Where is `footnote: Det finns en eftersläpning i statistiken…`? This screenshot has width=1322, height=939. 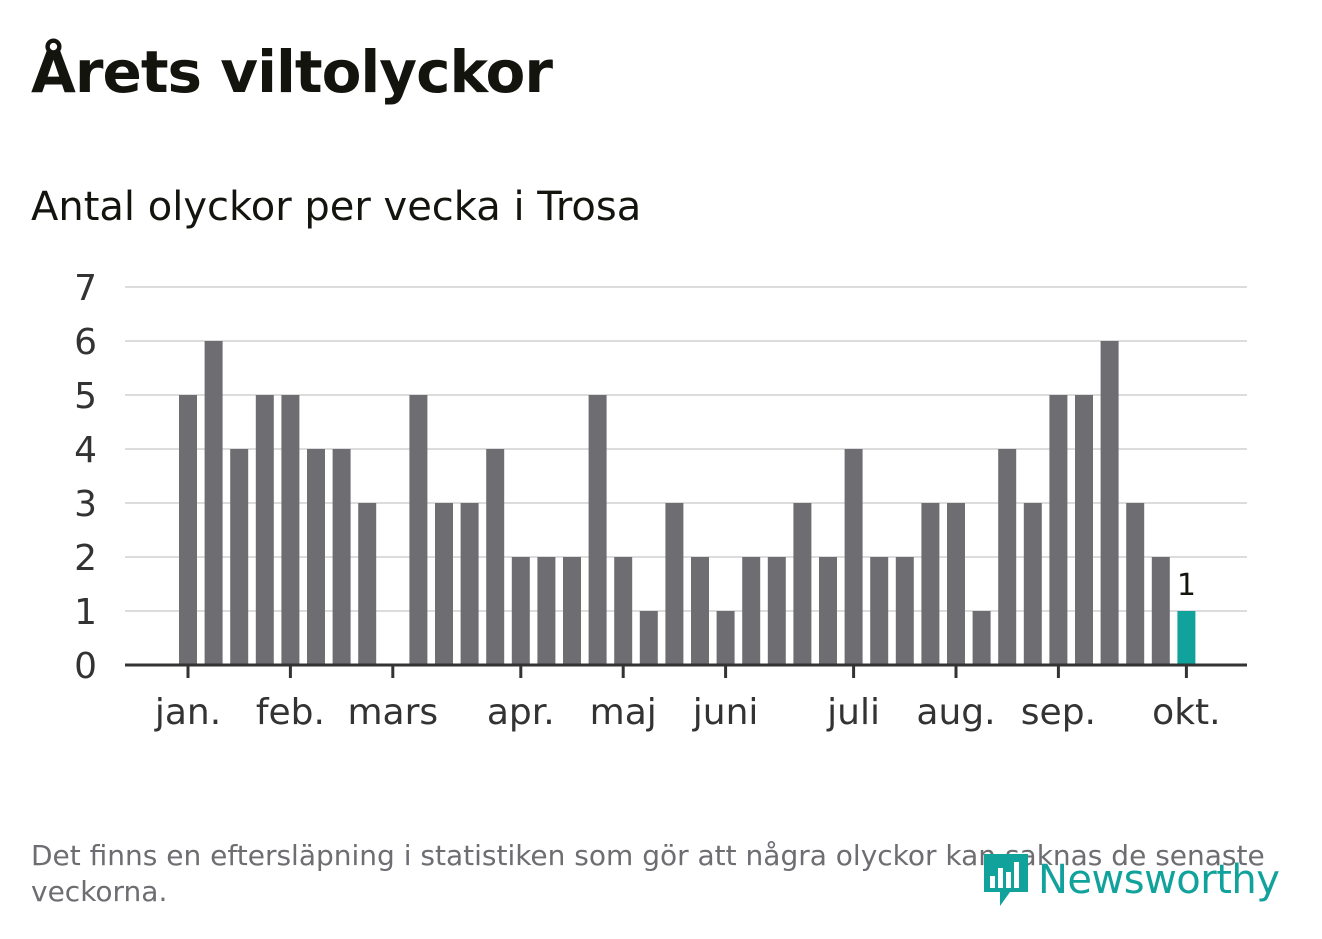 footnote: Det finns en eftersläpning i statistiken… is located at coordinates (648, 873).